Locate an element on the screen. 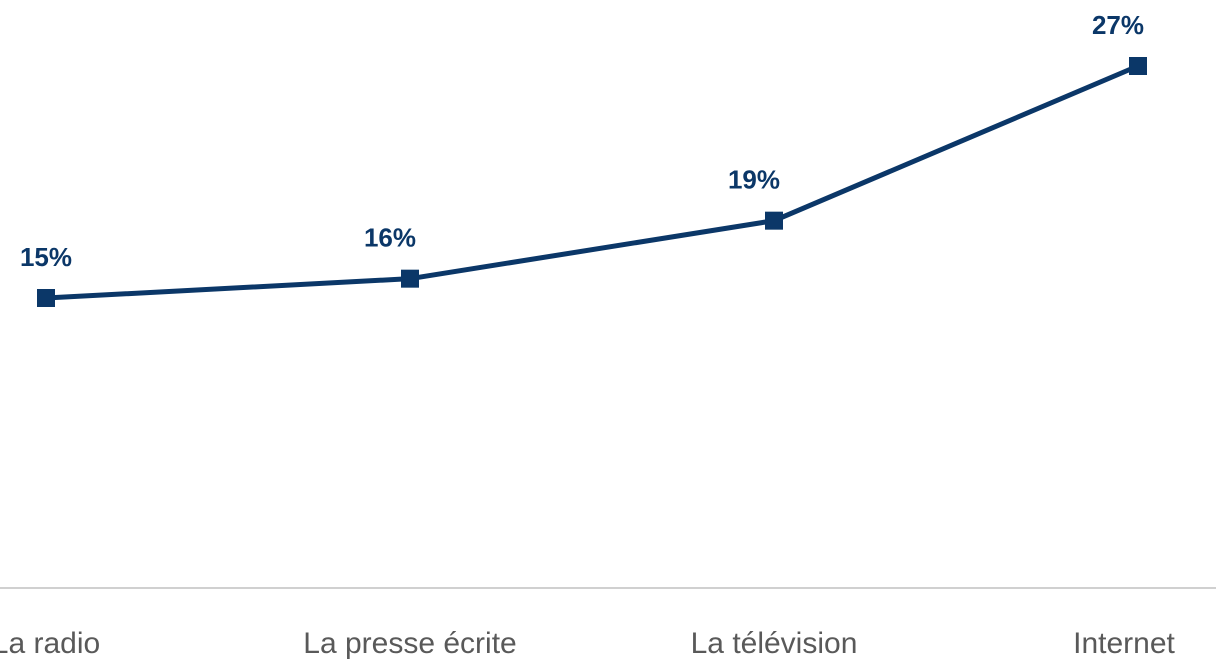 The width and height of the screenshot is (1216, 665). data-label: 27% is located at coordinates (1118, 25).